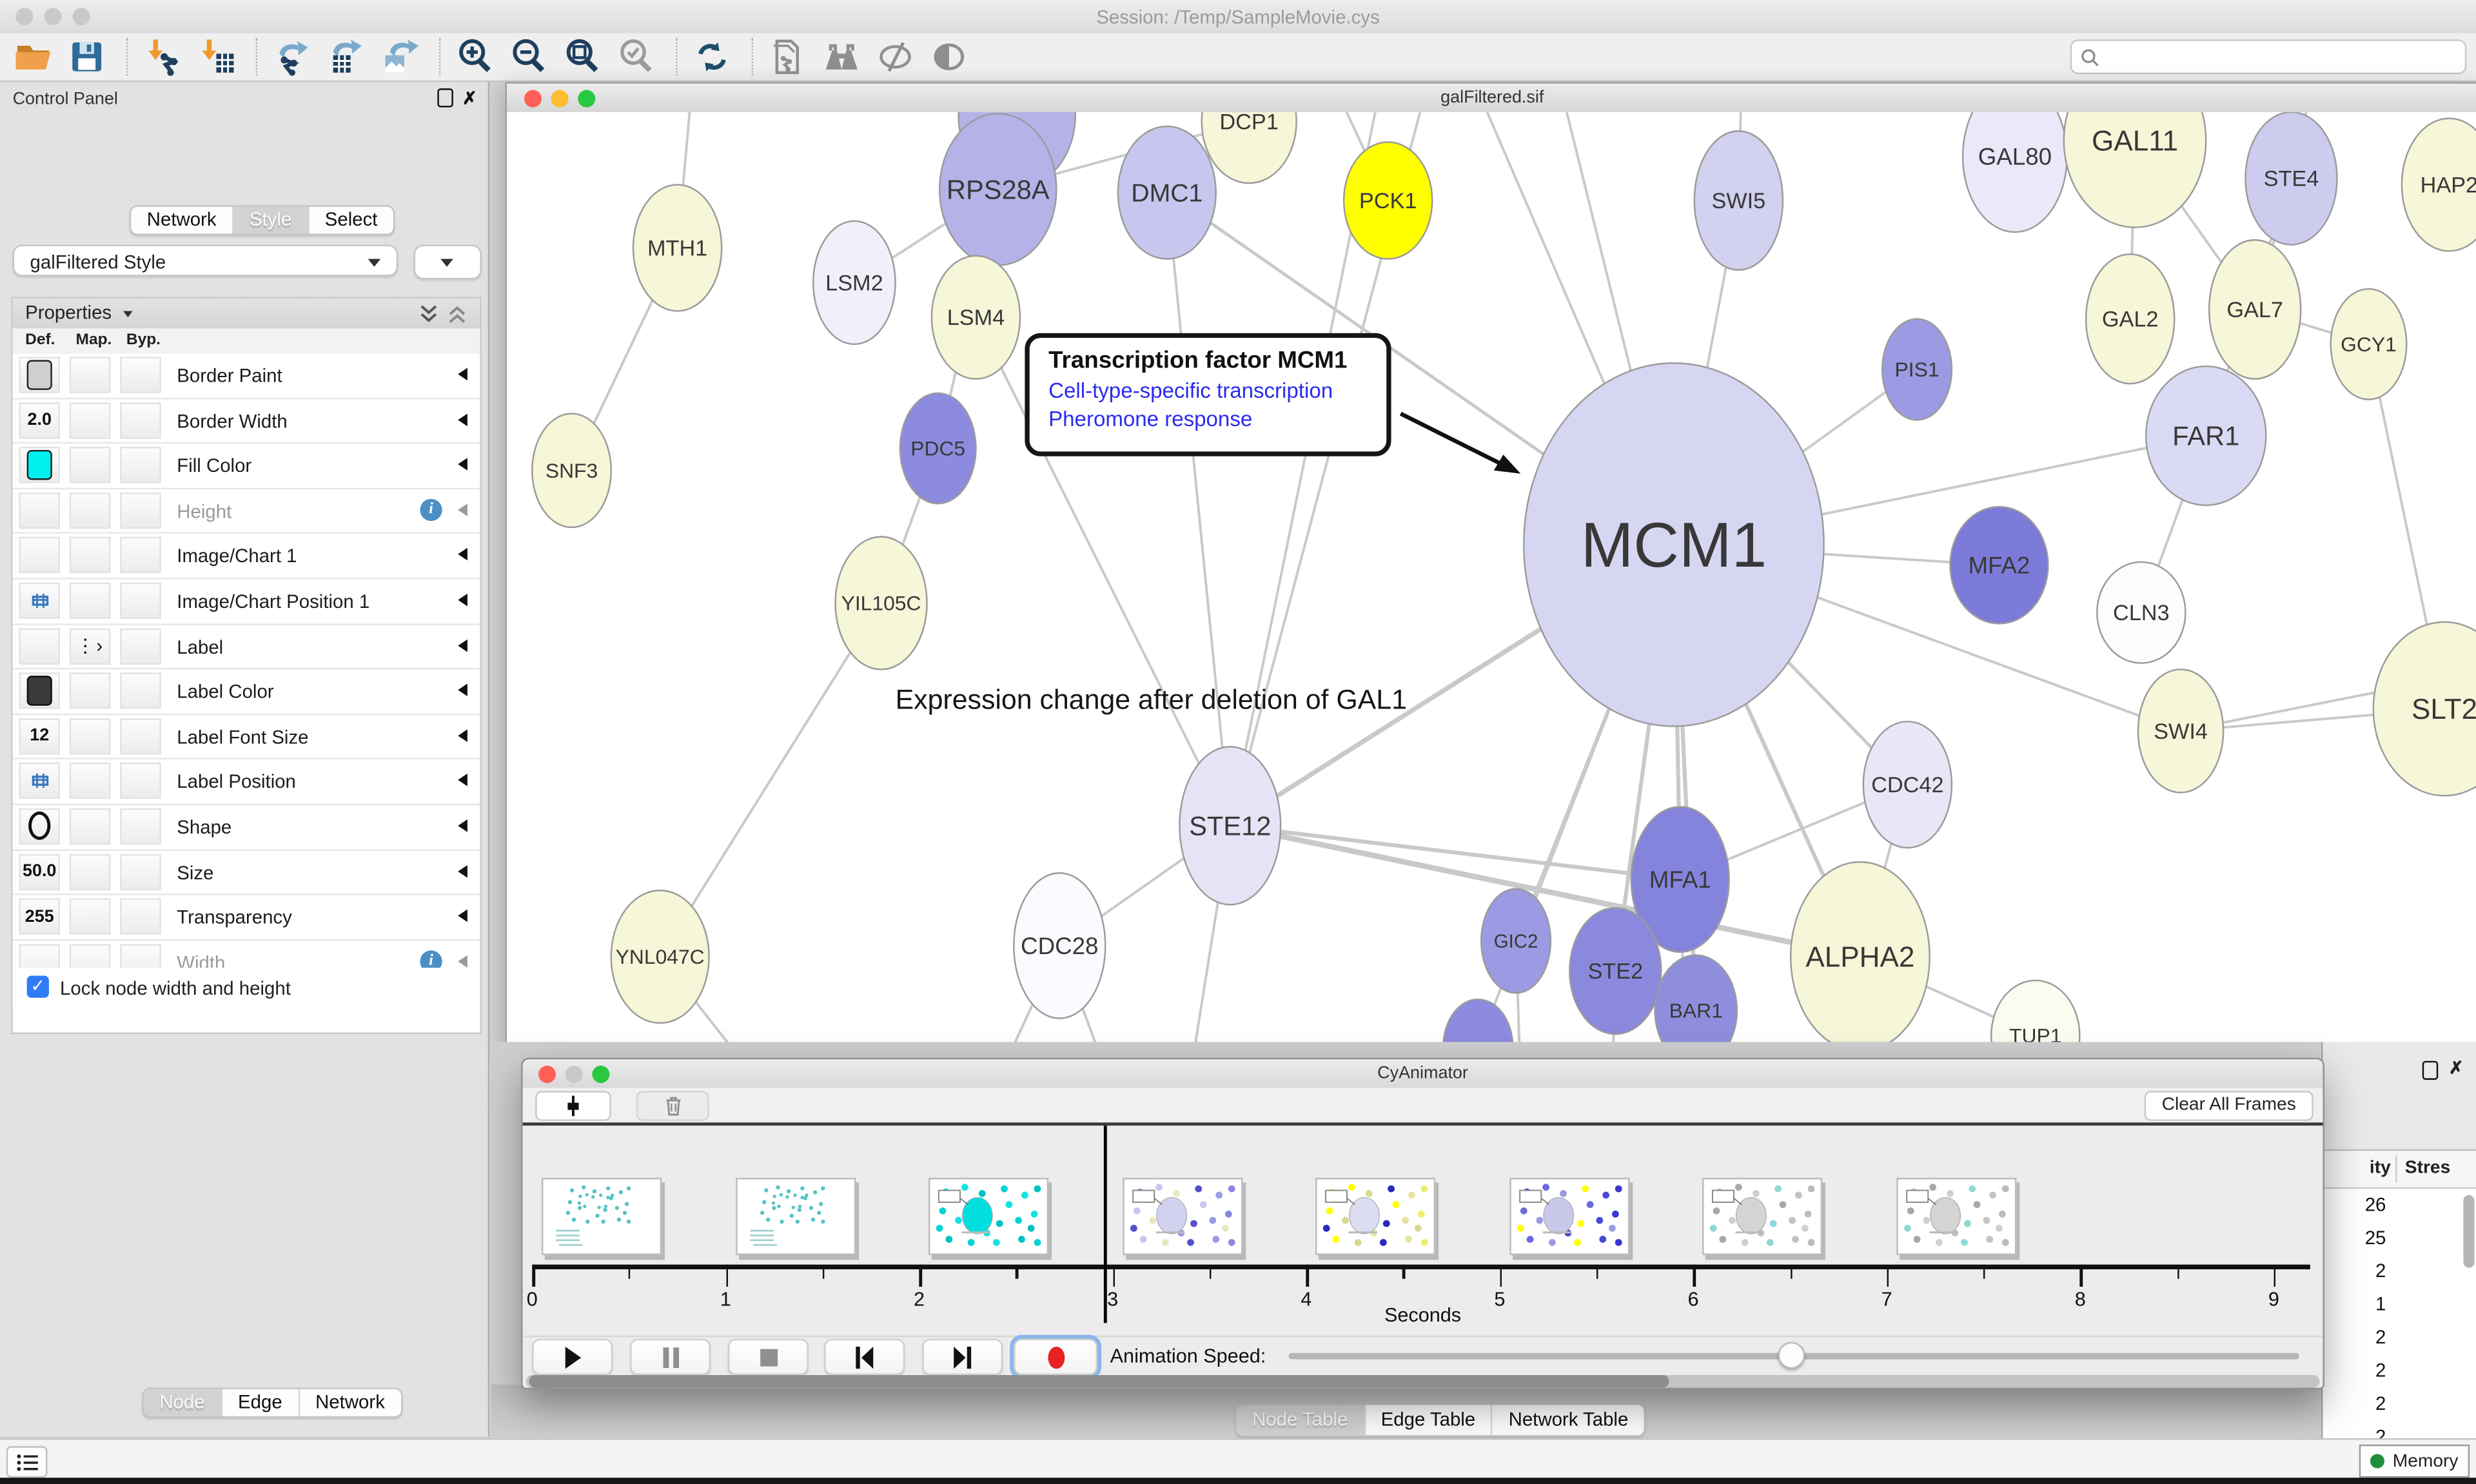  Describe the element at coordinates (86, 56) in the screenshot. I see `save-session-button` at that location.